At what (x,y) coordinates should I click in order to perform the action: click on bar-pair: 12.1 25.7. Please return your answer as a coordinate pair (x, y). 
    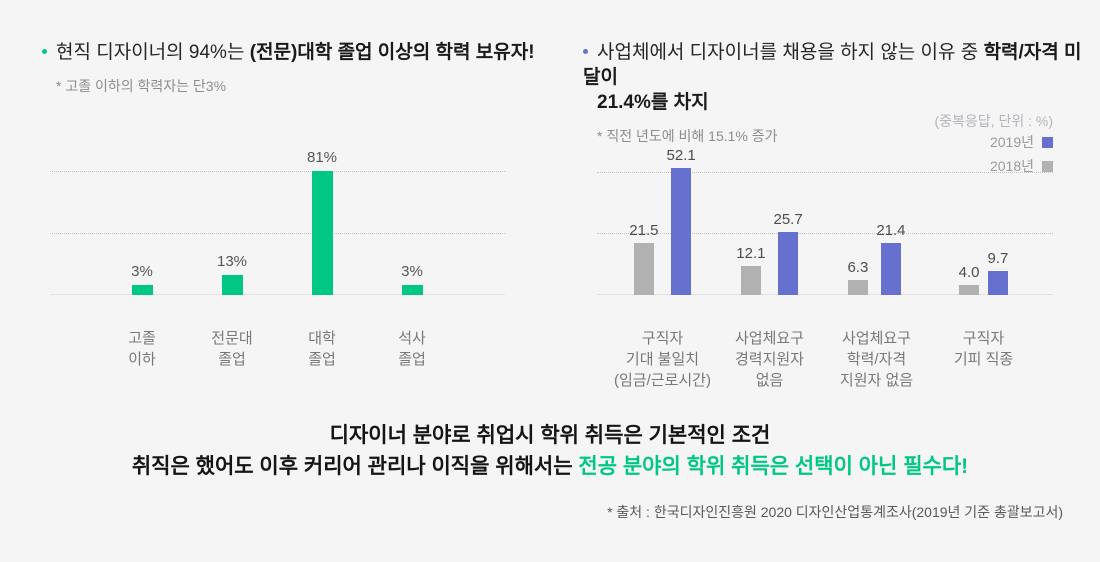
    Looking at the image, I should click on (769, 253).